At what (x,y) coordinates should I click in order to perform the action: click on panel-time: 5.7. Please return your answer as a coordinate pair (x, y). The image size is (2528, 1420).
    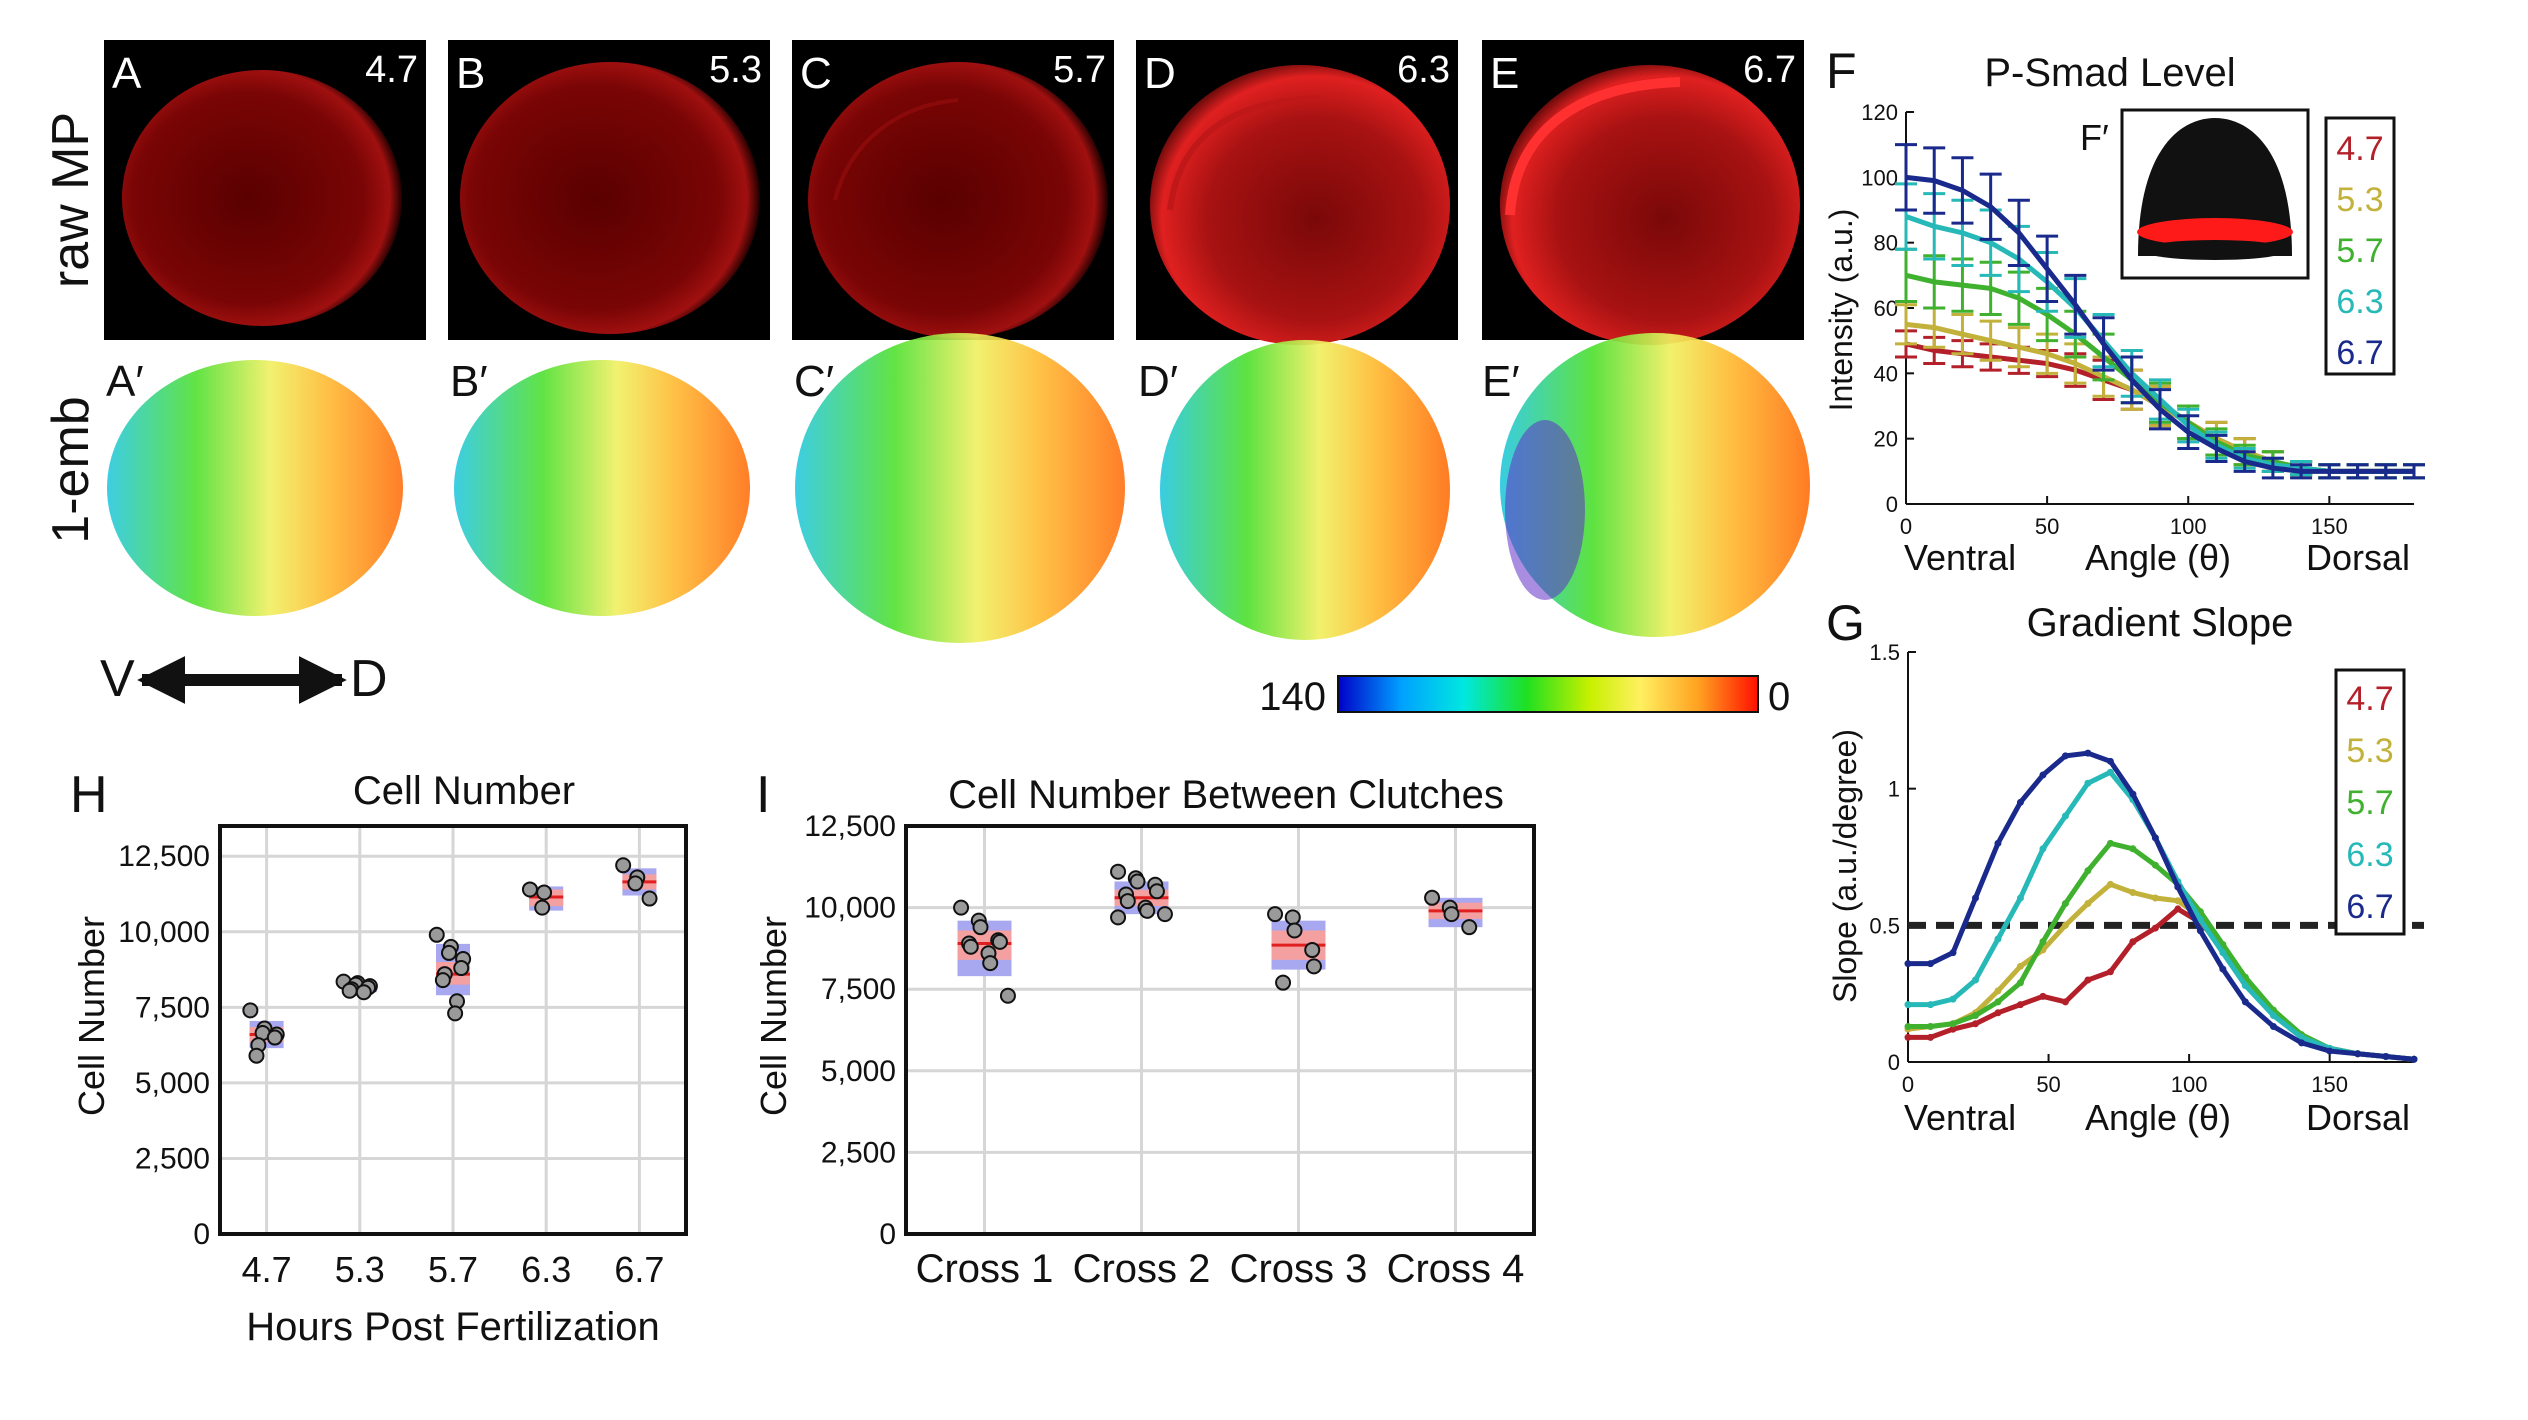
    Looking at the image, I should click on (1079, 70).